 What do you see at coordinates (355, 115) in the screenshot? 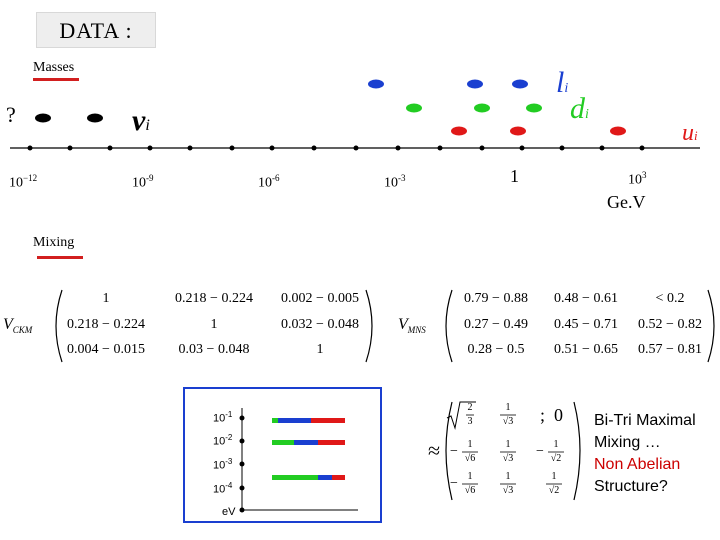
I see `mass-spectrum` at bounding box center [355, 115].